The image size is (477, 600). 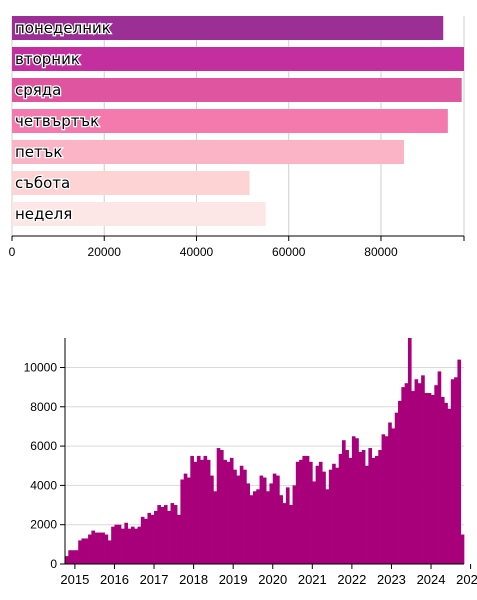 I want to click on x-tick-label: 2019, so click(x=233, y=579).